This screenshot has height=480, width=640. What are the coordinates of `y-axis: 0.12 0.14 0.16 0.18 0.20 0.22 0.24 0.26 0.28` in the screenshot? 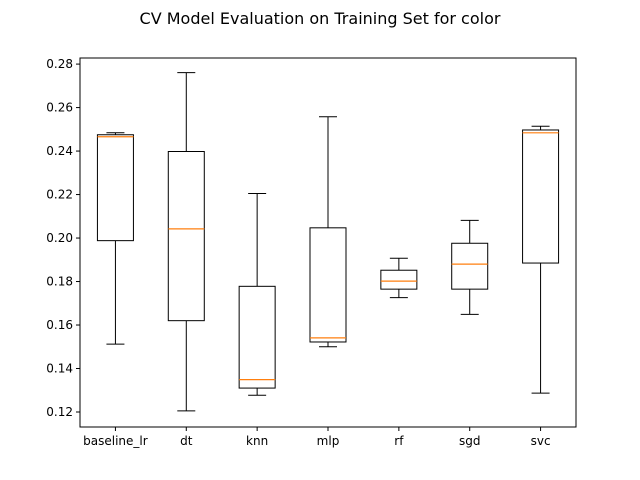 It's located at (63, 238).